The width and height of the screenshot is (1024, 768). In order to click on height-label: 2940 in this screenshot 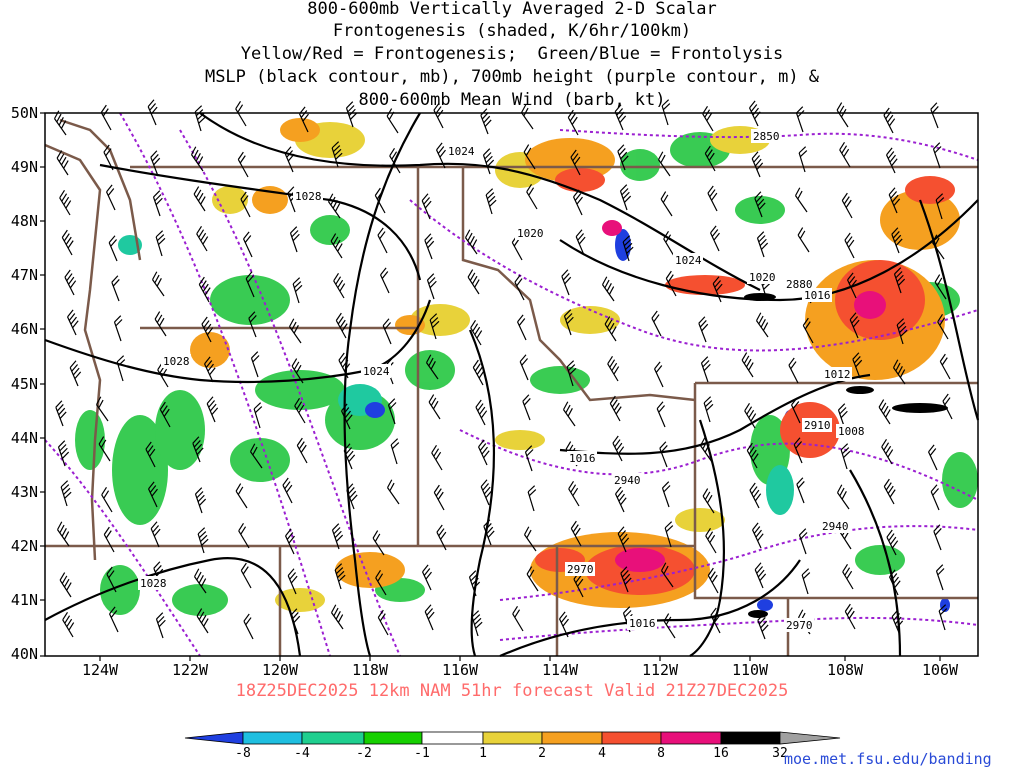, I will do `click(835, 526)`.